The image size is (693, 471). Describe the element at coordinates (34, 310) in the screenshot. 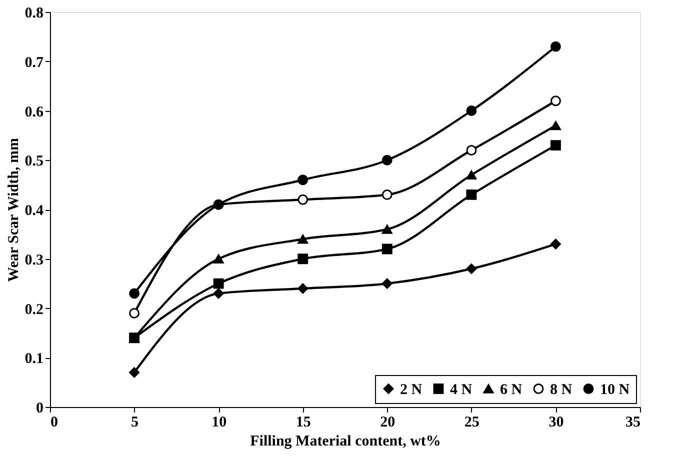

I see `y-tick-label: 0.2` at that location.